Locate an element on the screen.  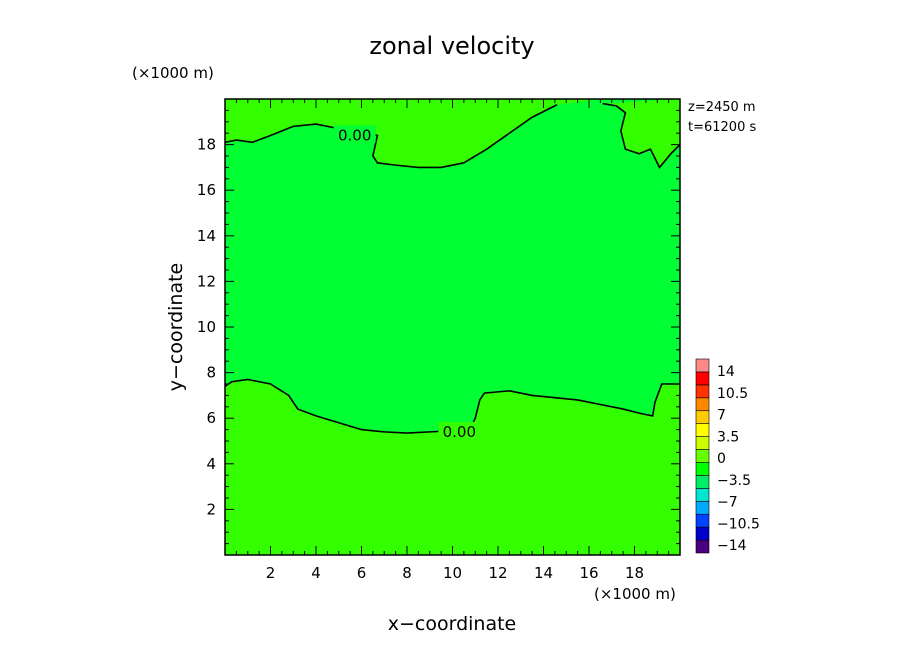
y-tick-label: 18 is located at coordinates (206, 145).